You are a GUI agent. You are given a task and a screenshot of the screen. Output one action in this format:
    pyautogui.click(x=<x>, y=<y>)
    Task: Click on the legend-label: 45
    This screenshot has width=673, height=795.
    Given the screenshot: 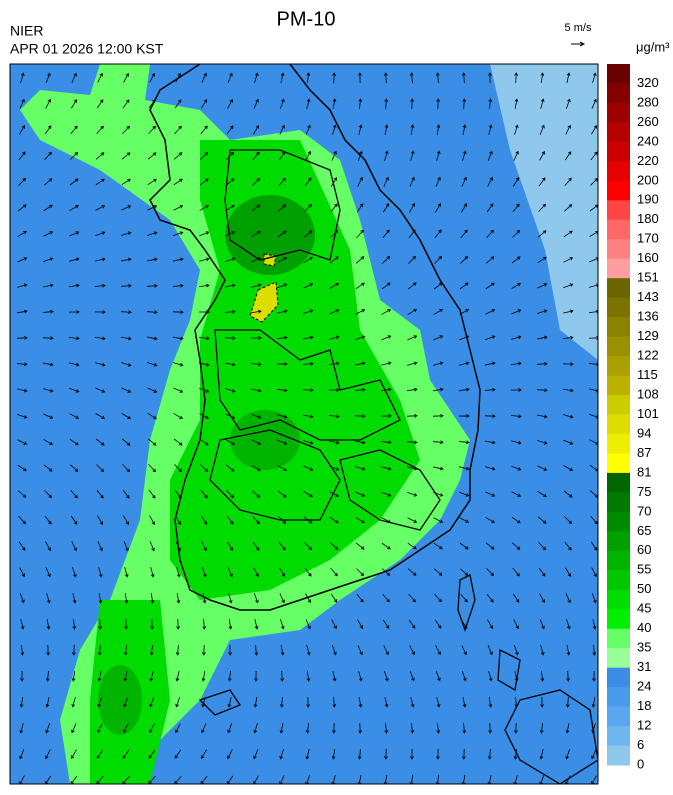 What is the action you would take?
    pyautogui.click(x=644, y=608)
    